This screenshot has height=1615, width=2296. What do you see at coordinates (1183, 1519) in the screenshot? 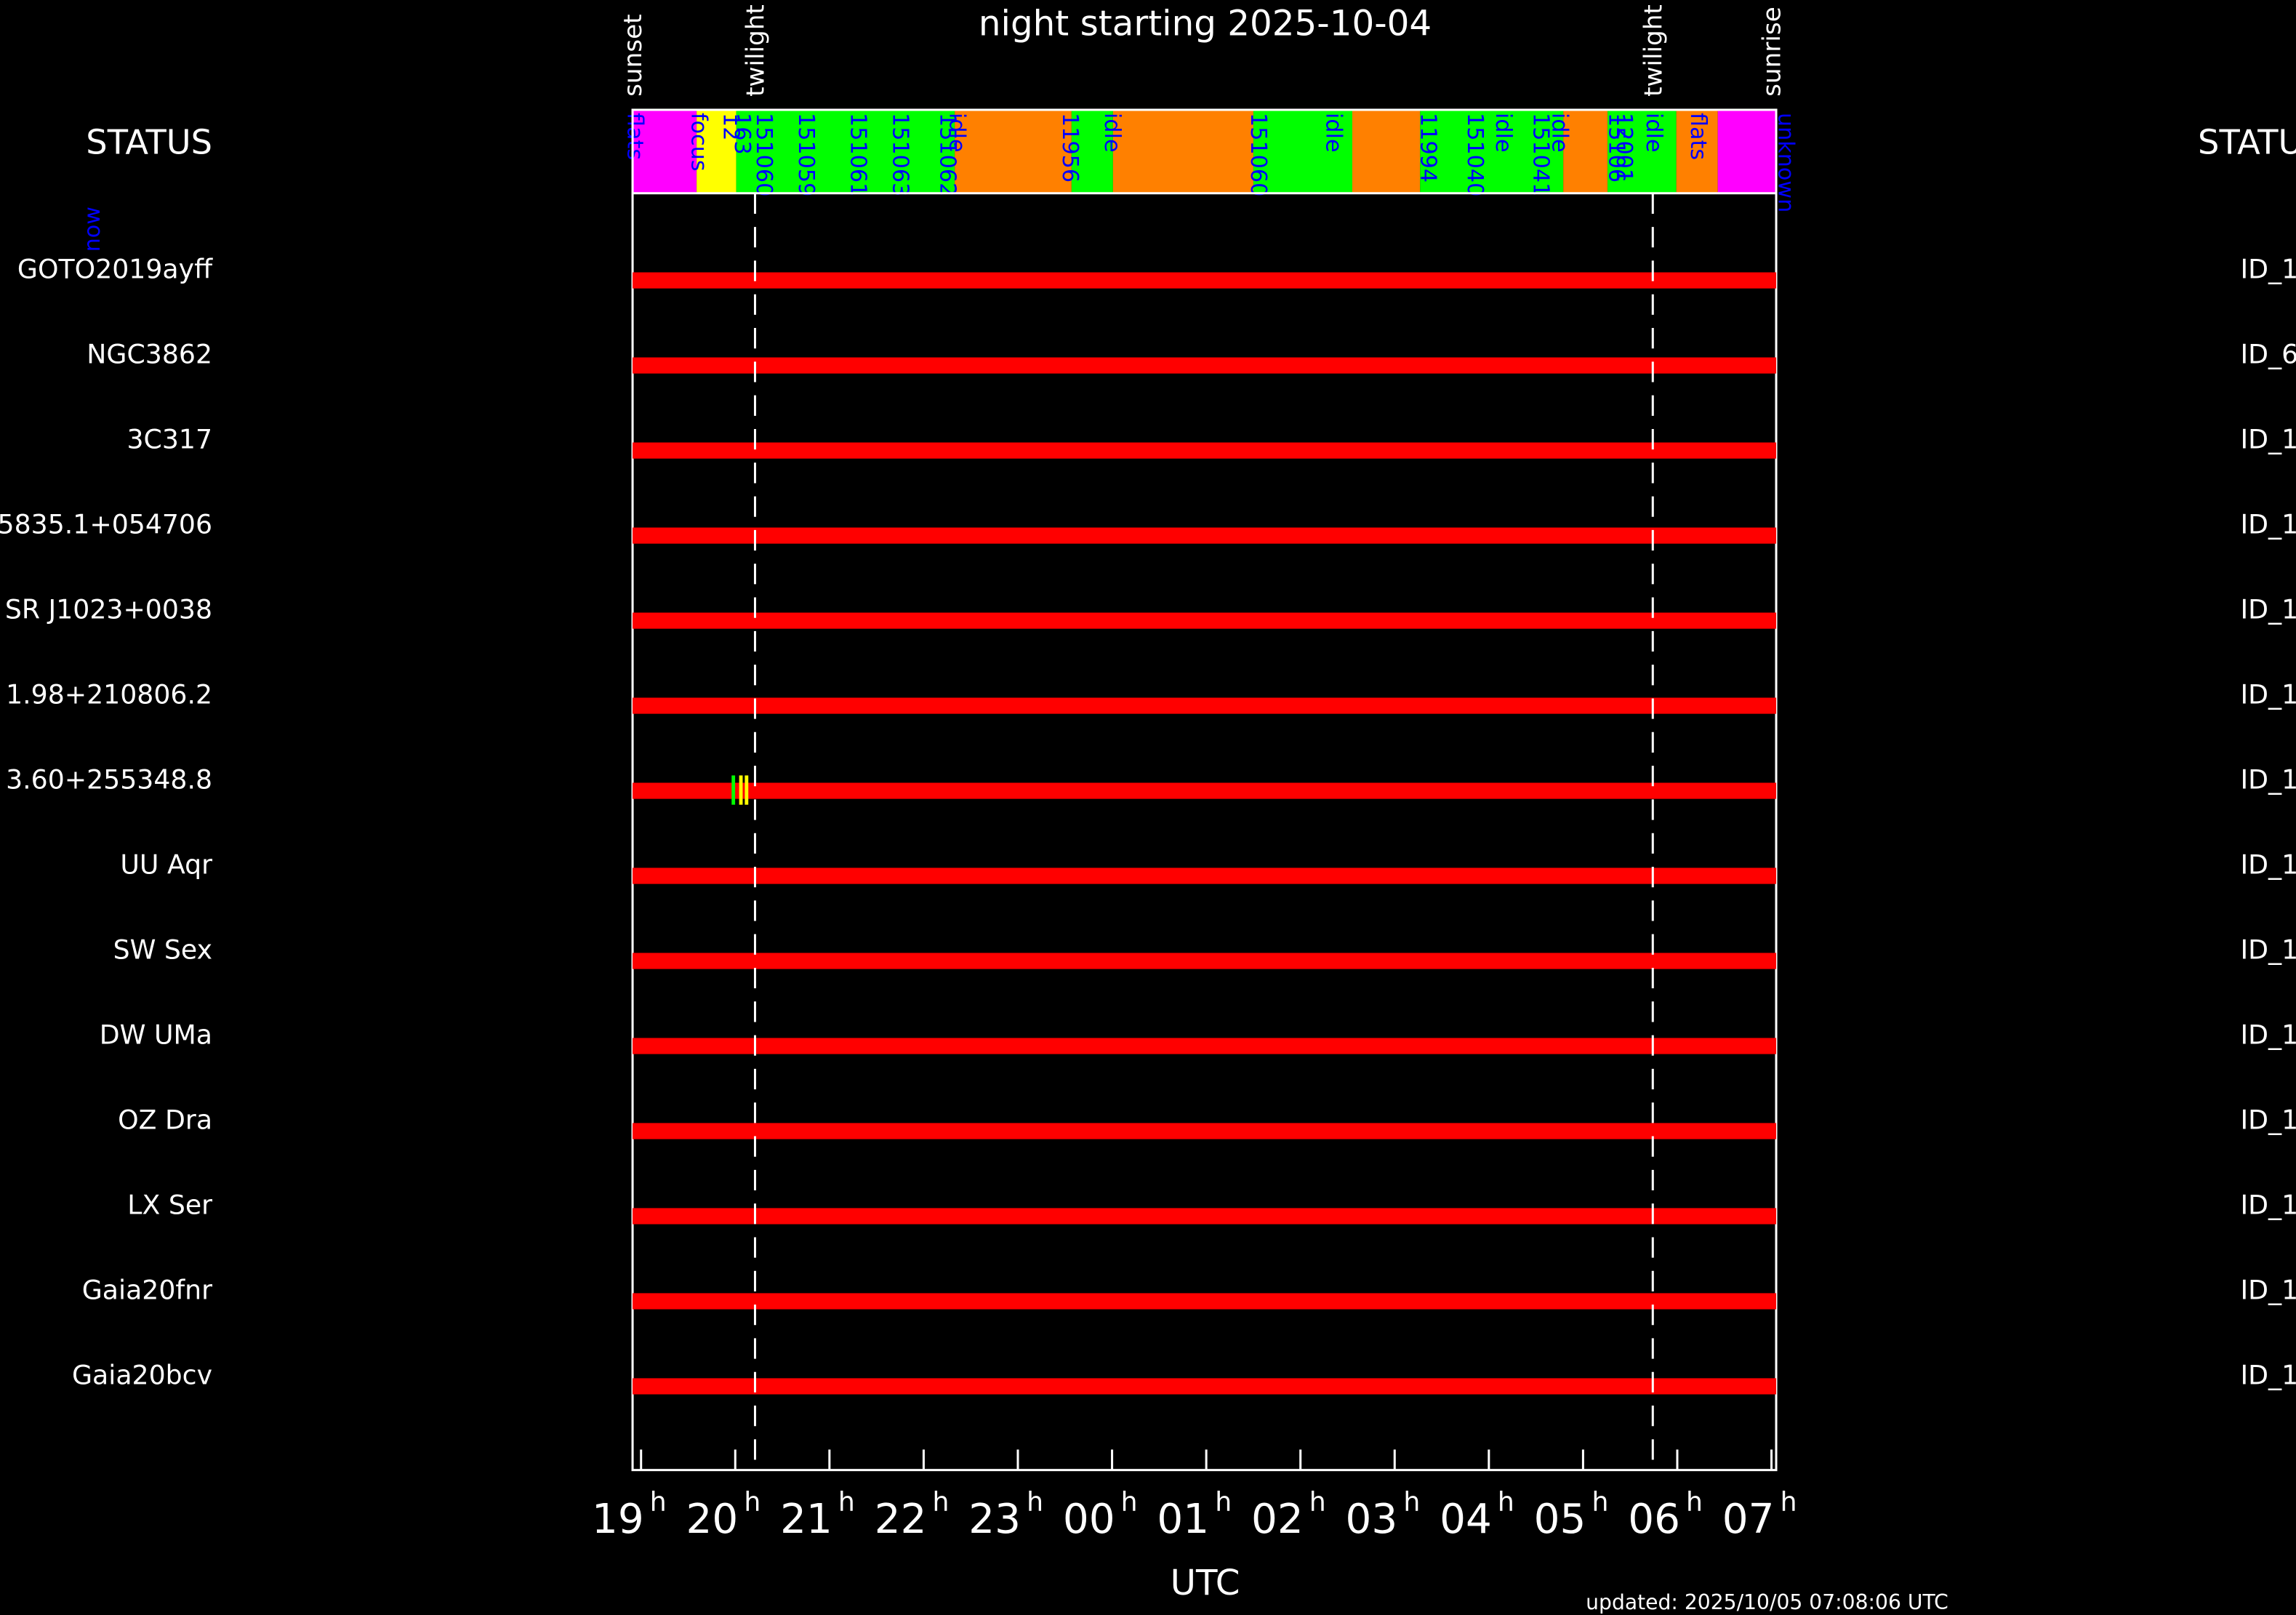
I see `x-tick-label: 01` at bounding box center [1183, 1519].